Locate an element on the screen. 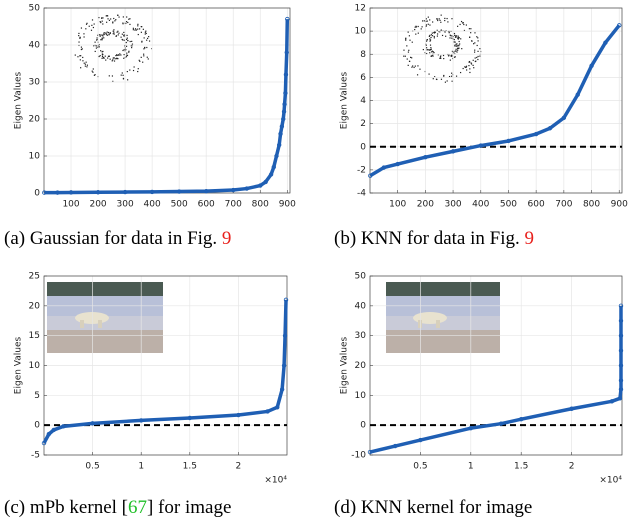  y-axis-label: Eigen Values is located at coordinates (19, 365).